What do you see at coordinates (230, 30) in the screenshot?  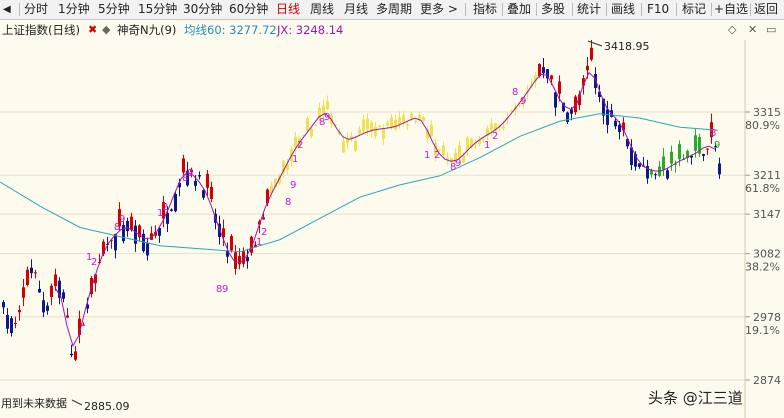 I see `ma60-label: 均线60: 3277.72` at bounding box center [230, 30].